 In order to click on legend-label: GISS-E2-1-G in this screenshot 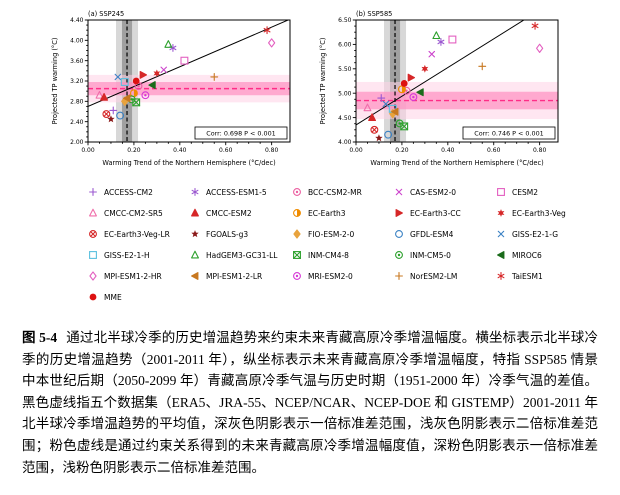, I will do `click(535, 234)`.